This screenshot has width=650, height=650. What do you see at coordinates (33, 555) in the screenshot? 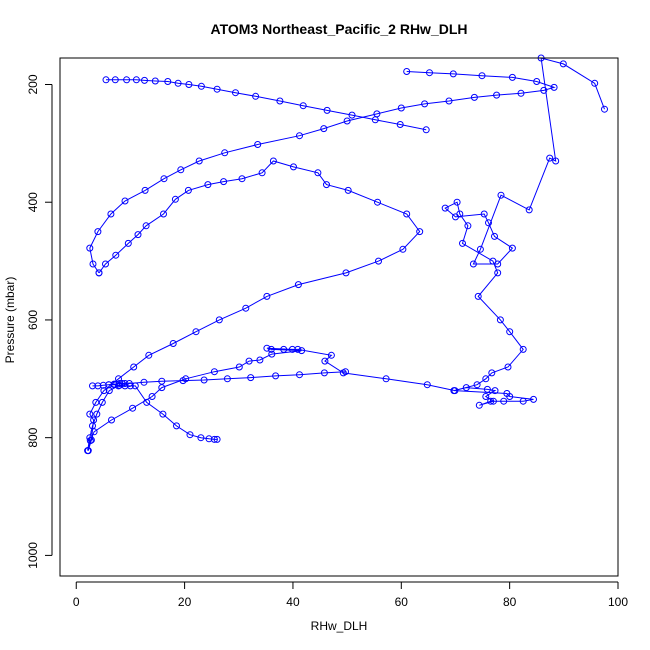
I see `y-tick-label: 1000` at bounding box center [33, 555].